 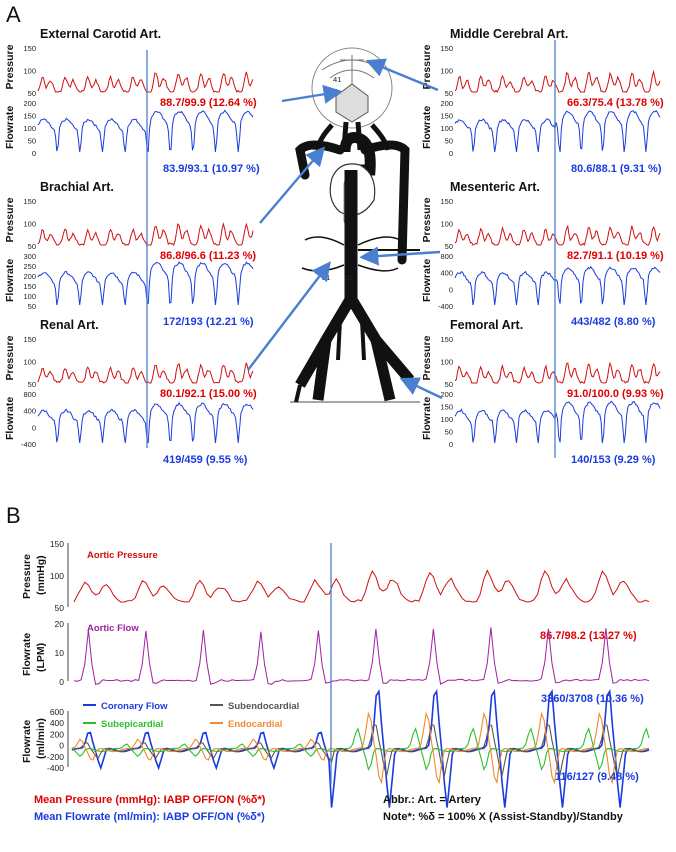 I want to click on flowrate-value: 83.9/93.1 (10.97 %), so click(x=211, y=169).